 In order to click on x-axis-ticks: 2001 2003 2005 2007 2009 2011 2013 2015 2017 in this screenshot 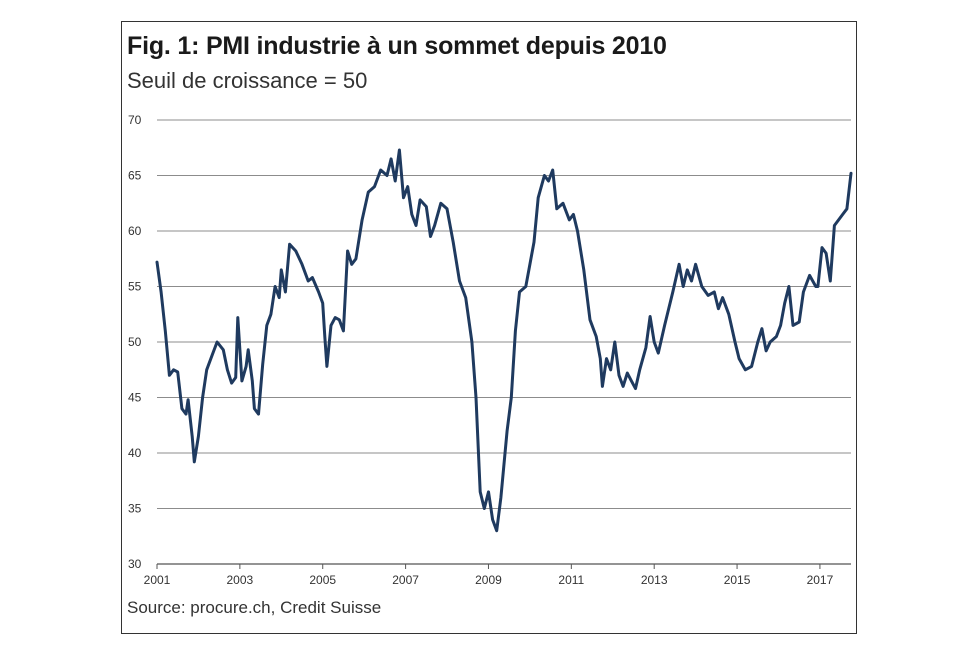, I will do `click(489, 575)`.